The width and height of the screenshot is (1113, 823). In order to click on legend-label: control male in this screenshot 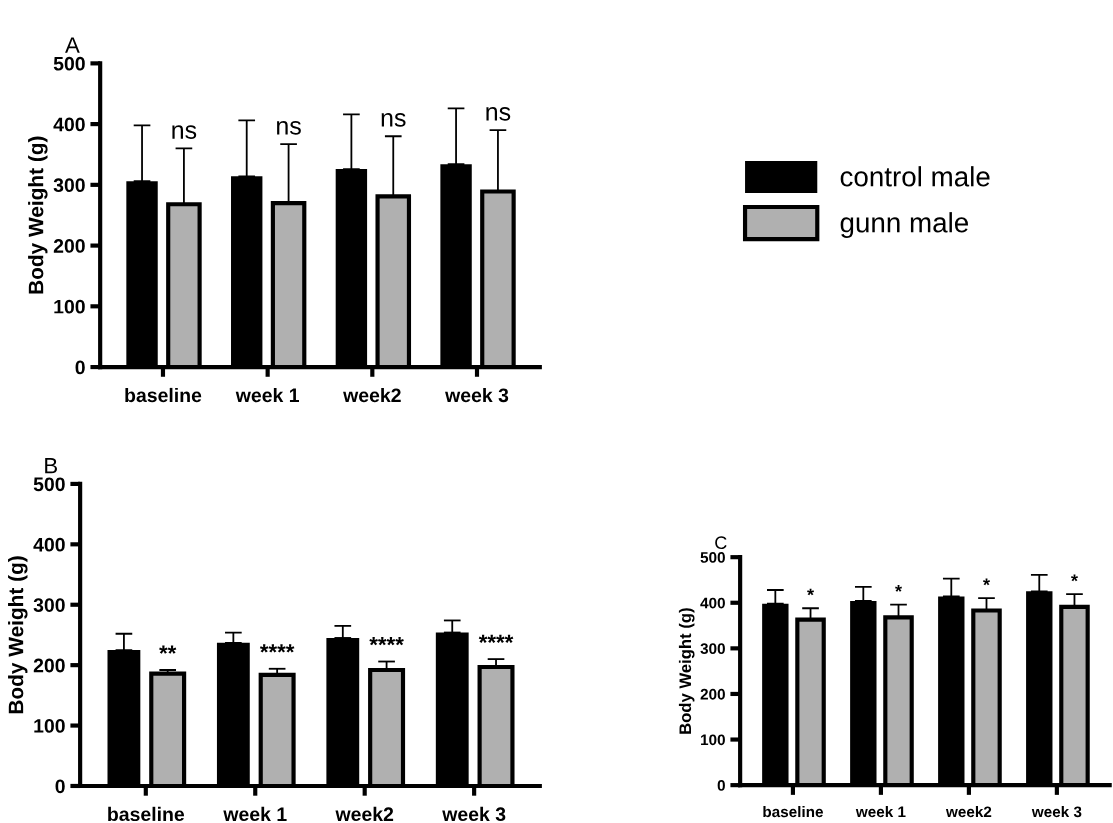, I will do `click(915, 176)`.